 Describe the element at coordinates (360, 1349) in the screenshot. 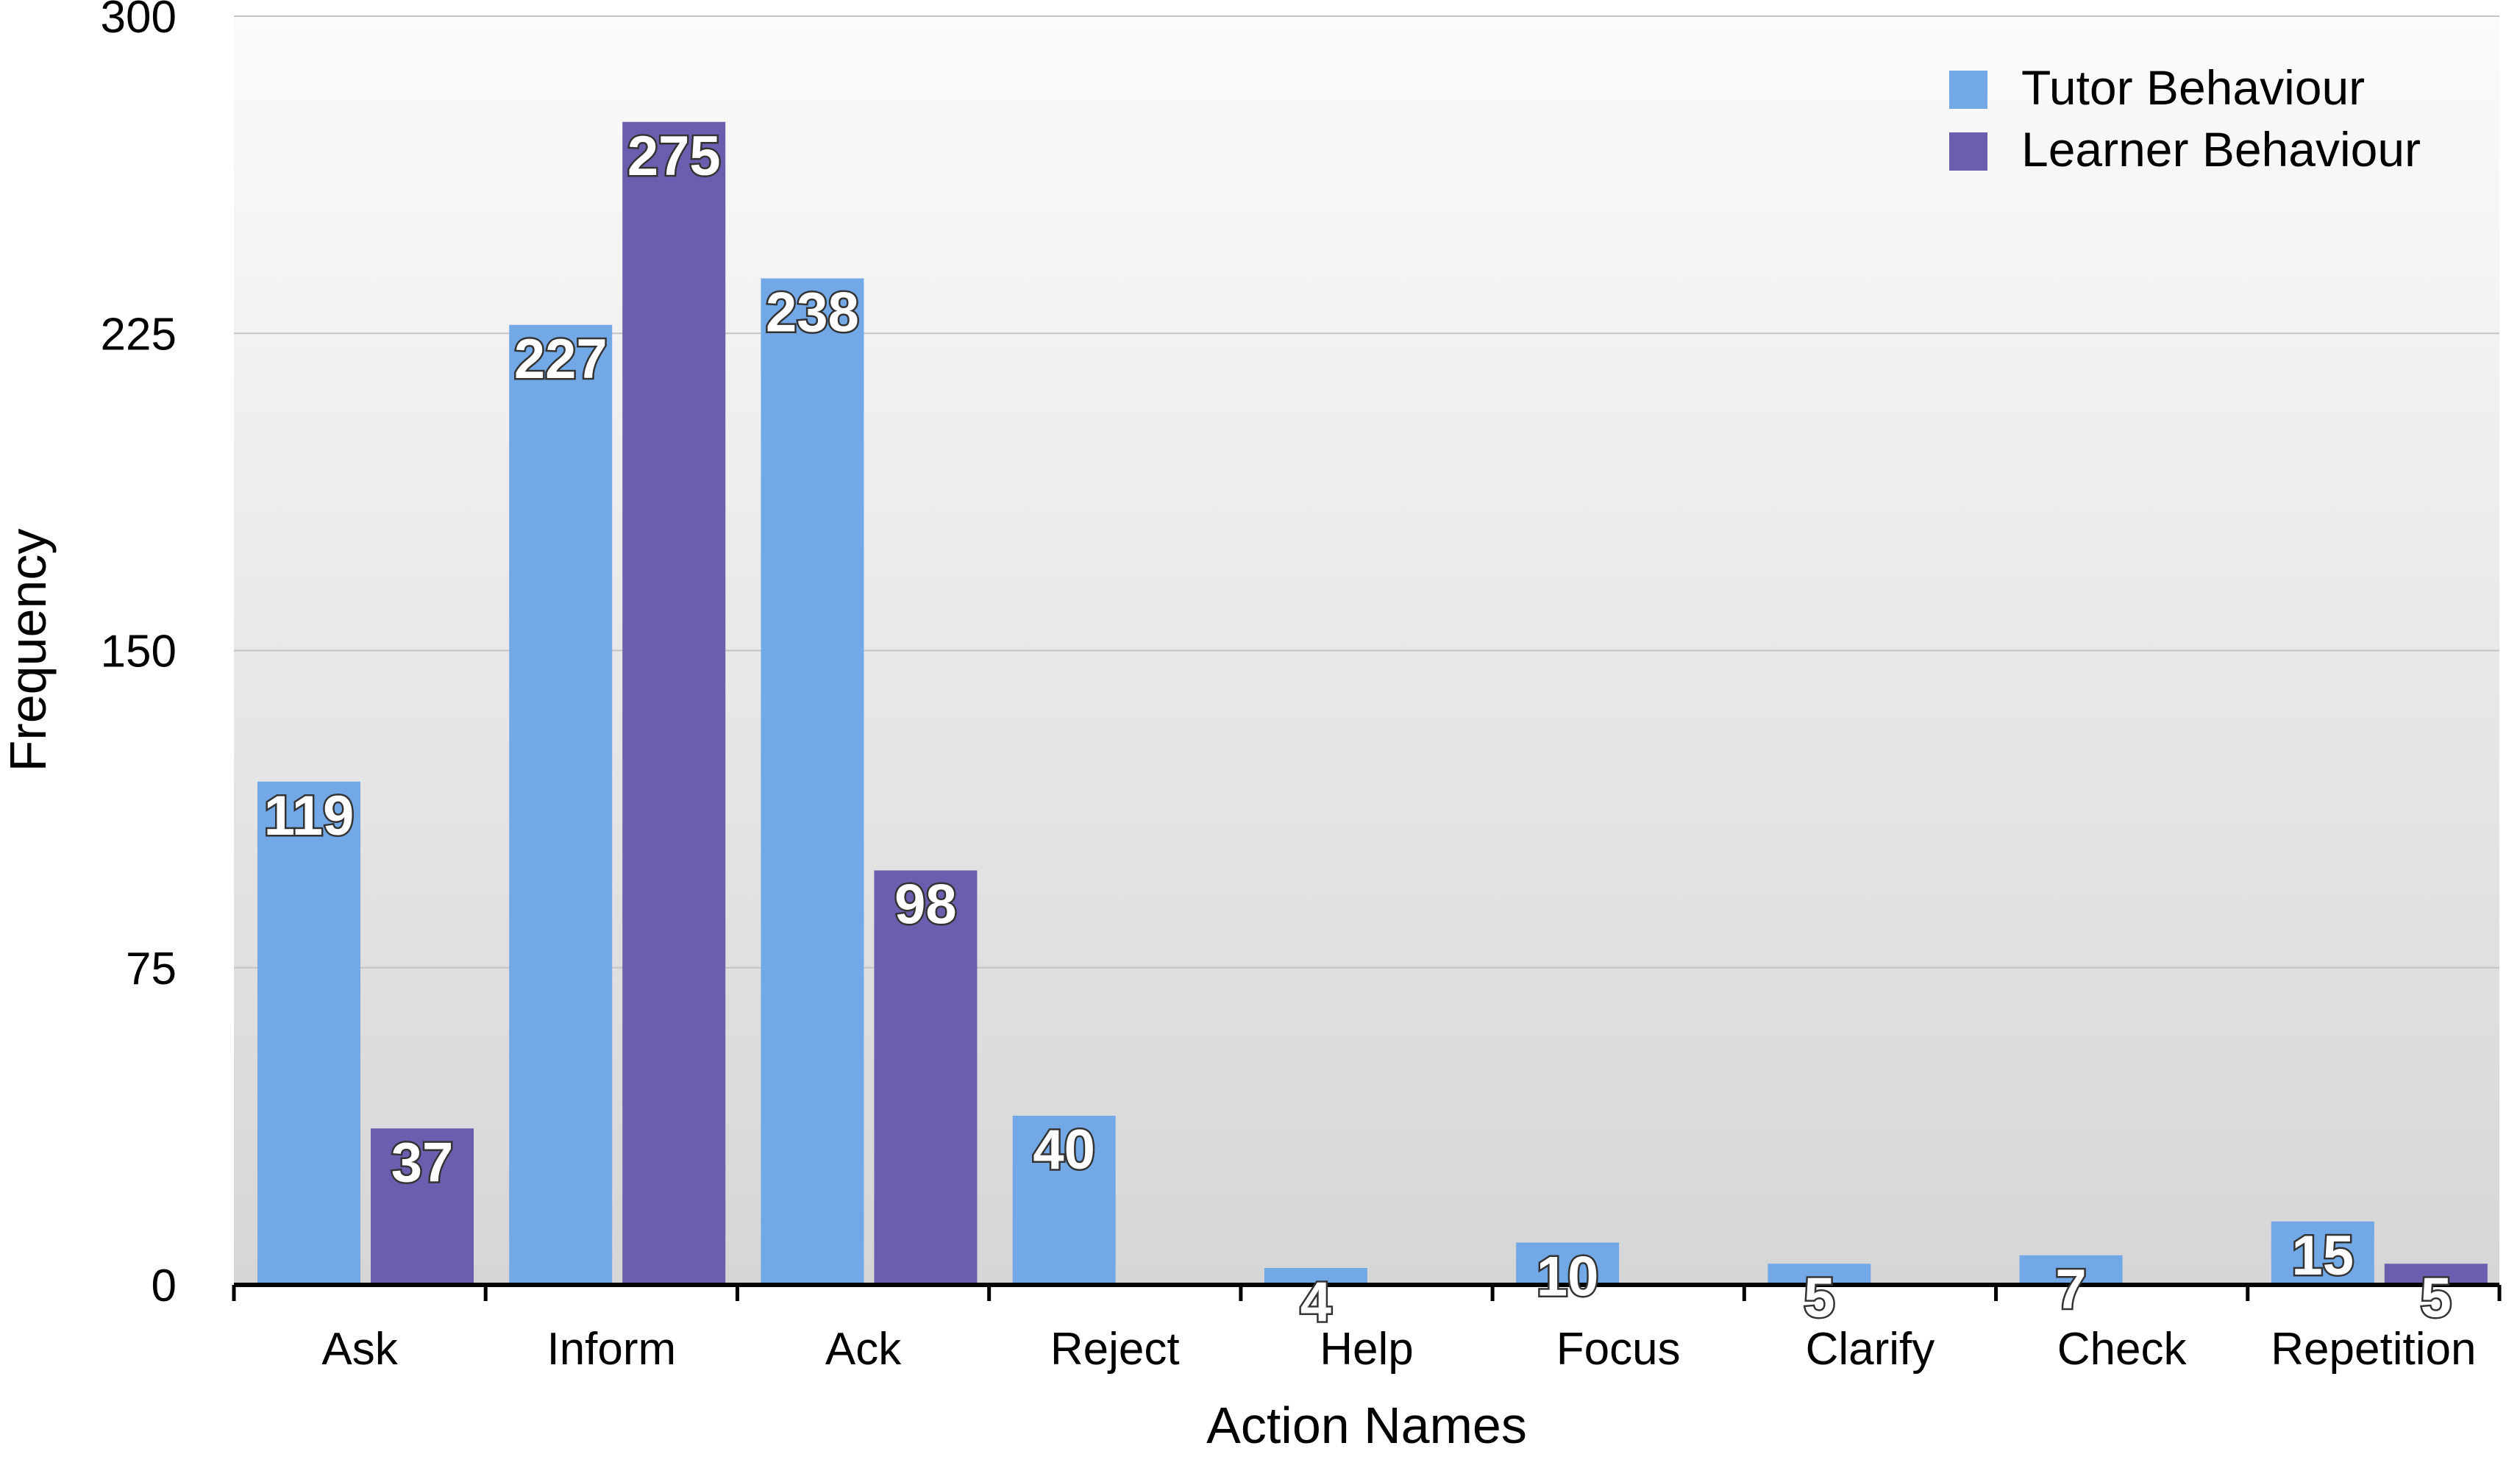

I see `x-tick-label: Ask` at that location.